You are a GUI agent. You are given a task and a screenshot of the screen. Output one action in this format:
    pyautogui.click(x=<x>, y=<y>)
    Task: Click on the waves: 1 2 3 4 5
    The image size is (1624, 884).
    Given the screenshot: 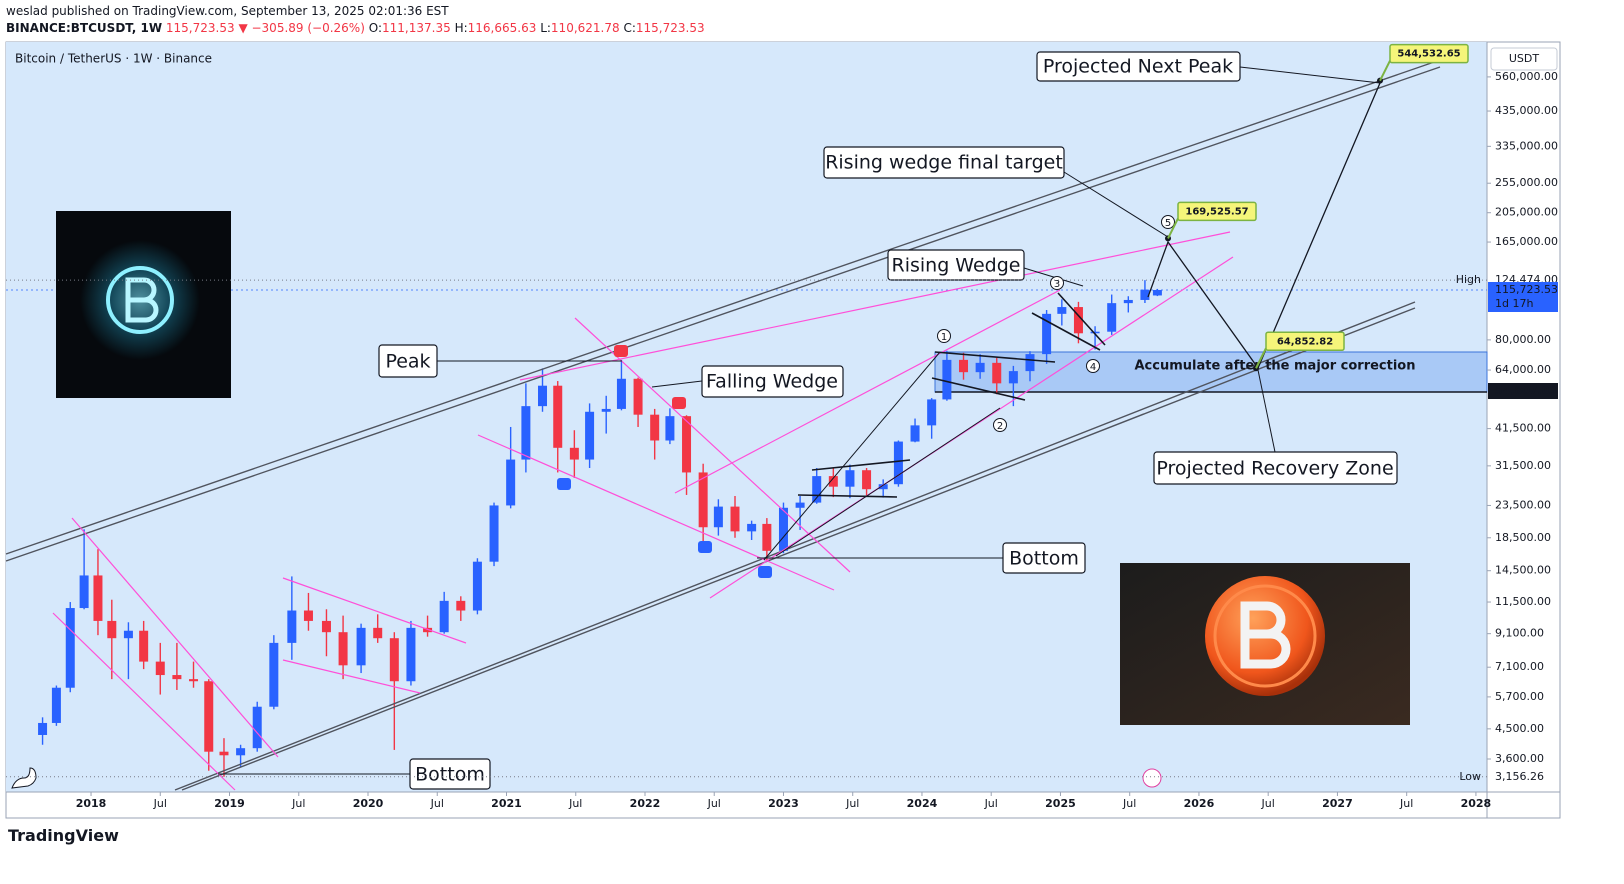 What is the action you would take?
    pyautogui.click(x=1056, y=323)
    